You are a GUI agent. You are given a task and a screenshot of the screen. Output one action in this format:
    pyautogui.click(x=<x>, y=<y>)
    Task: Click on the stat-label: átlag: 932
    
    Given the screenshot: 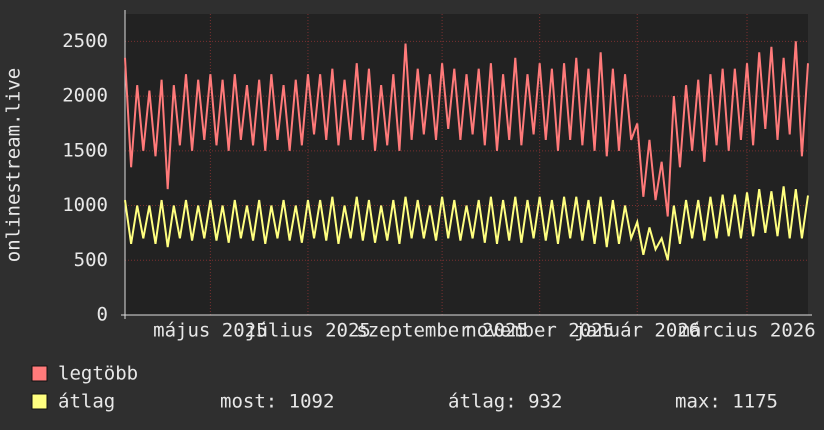 What is the action you would take?
    pyautogui.click(x=505, y=402)
    